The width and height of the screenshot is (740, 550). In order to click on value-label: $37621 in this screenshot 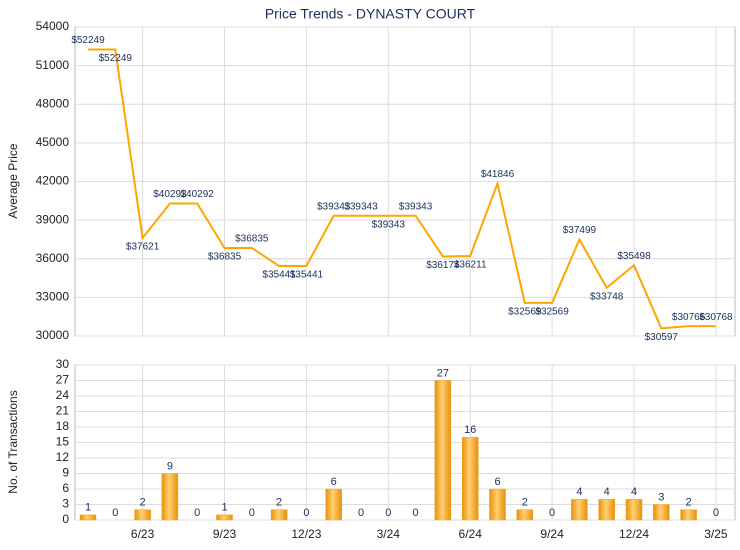, I will do `click(143, 247)`.